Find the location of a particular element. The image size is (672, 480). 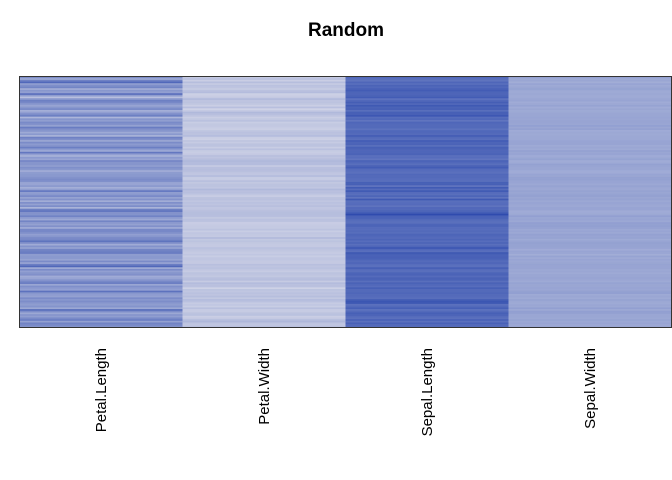

column-petal-width is located at coordinates (264, 202).